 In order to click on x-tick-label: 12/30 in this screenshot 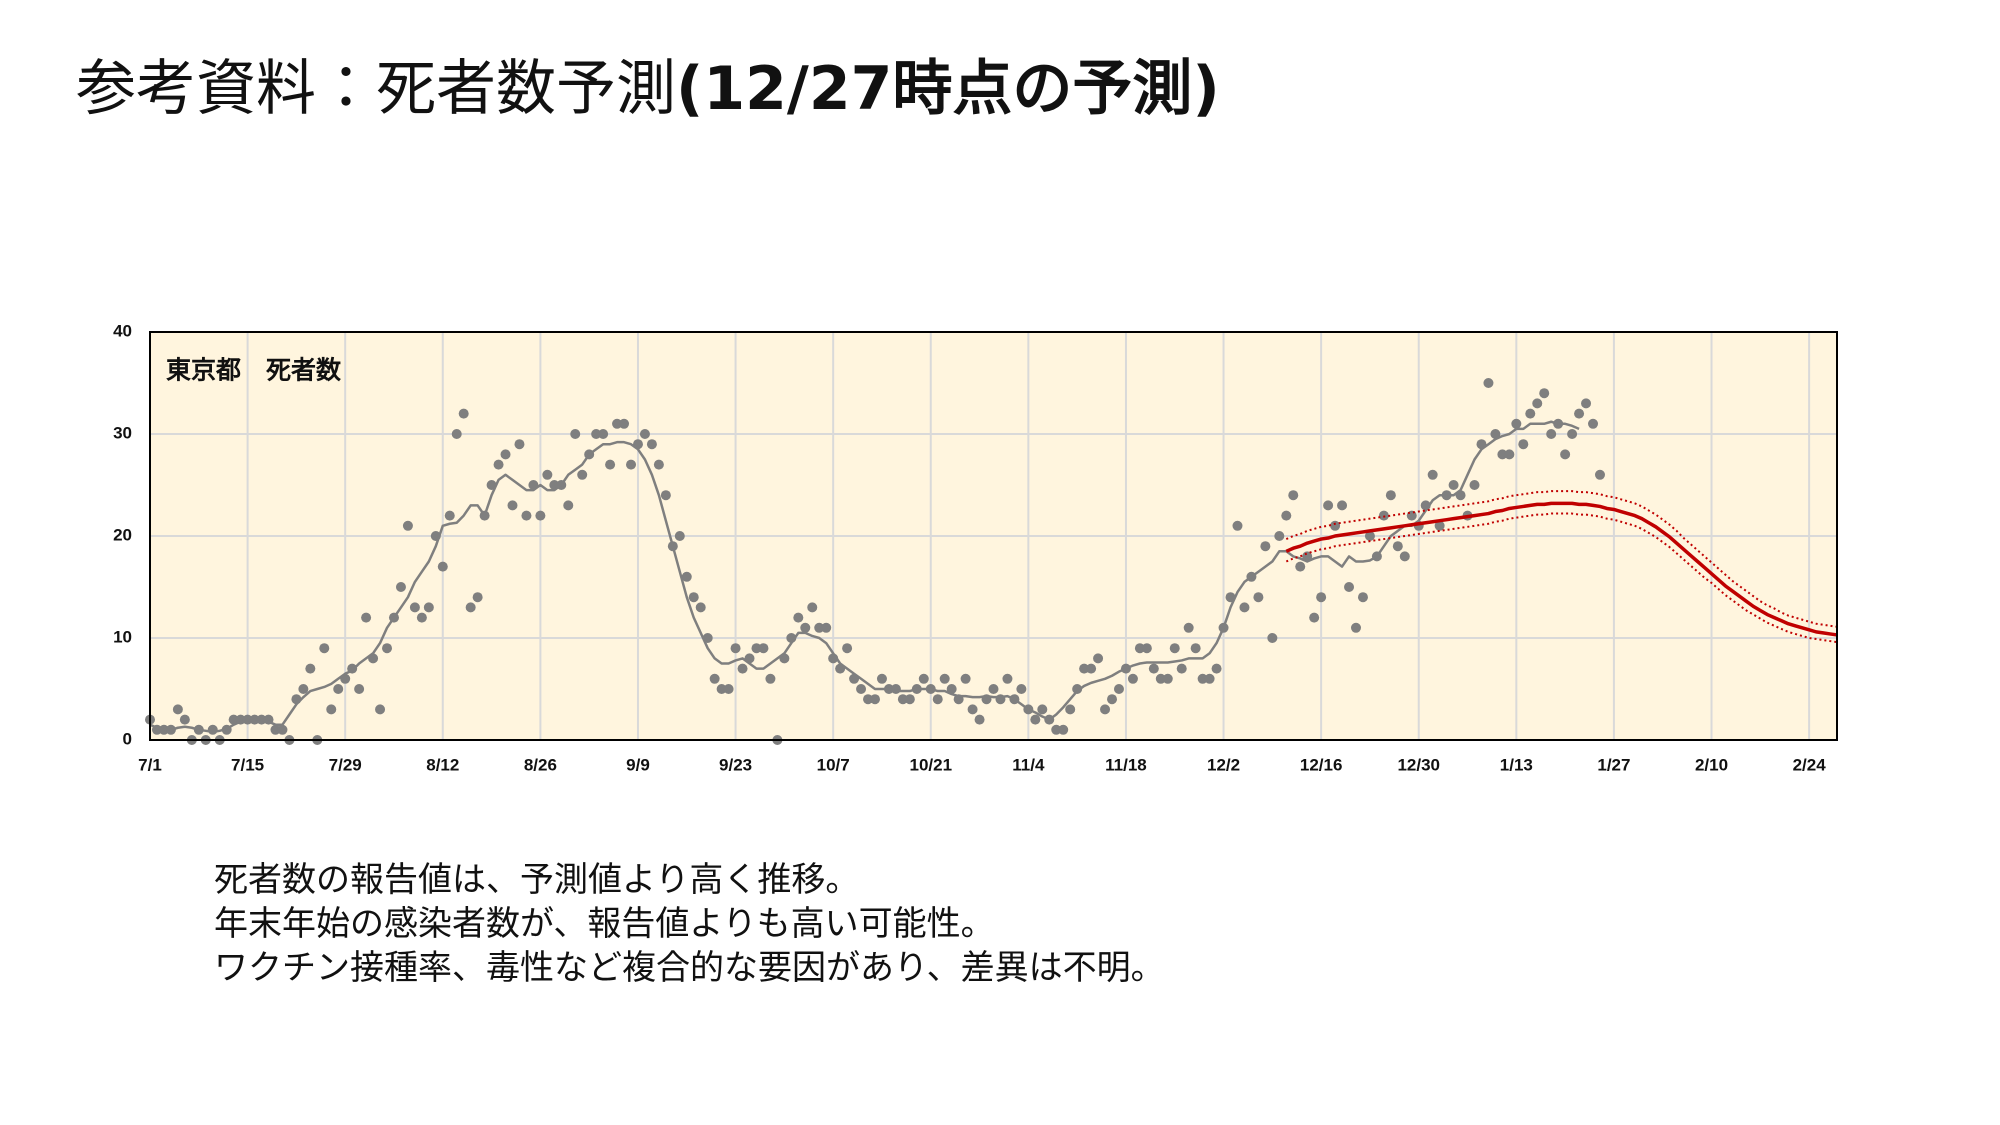, I will do `click(1418, 764)`.